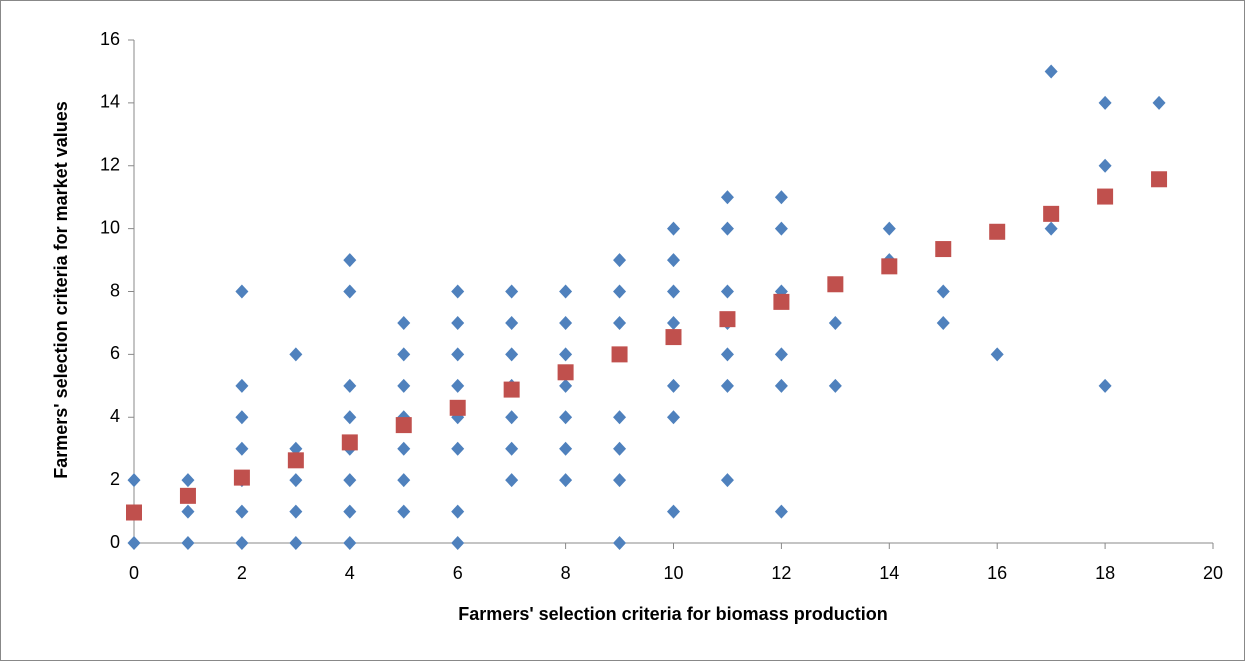  Describe the element at coordinates (889, 573) in the screenshot. I see `x-tick-label: 14` at that location.